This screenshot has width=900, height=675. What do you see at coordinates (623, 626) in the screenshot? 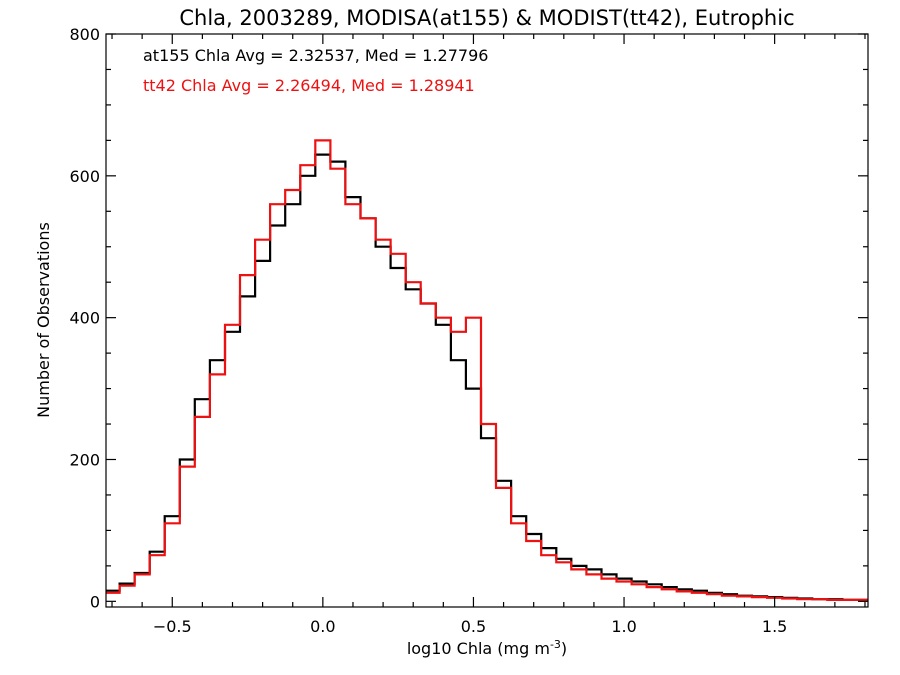
I see `x-tick-label: 1.0` at bounding box center [623, 626].